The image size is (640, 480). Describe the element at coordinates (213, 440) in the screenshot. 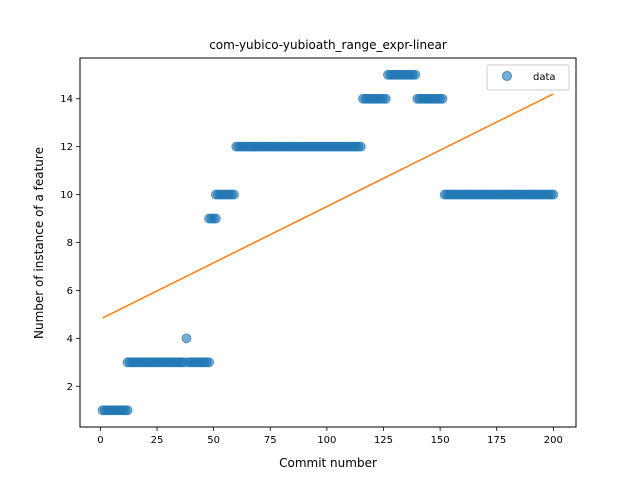

I see `x-tick-label: 50` at that location.